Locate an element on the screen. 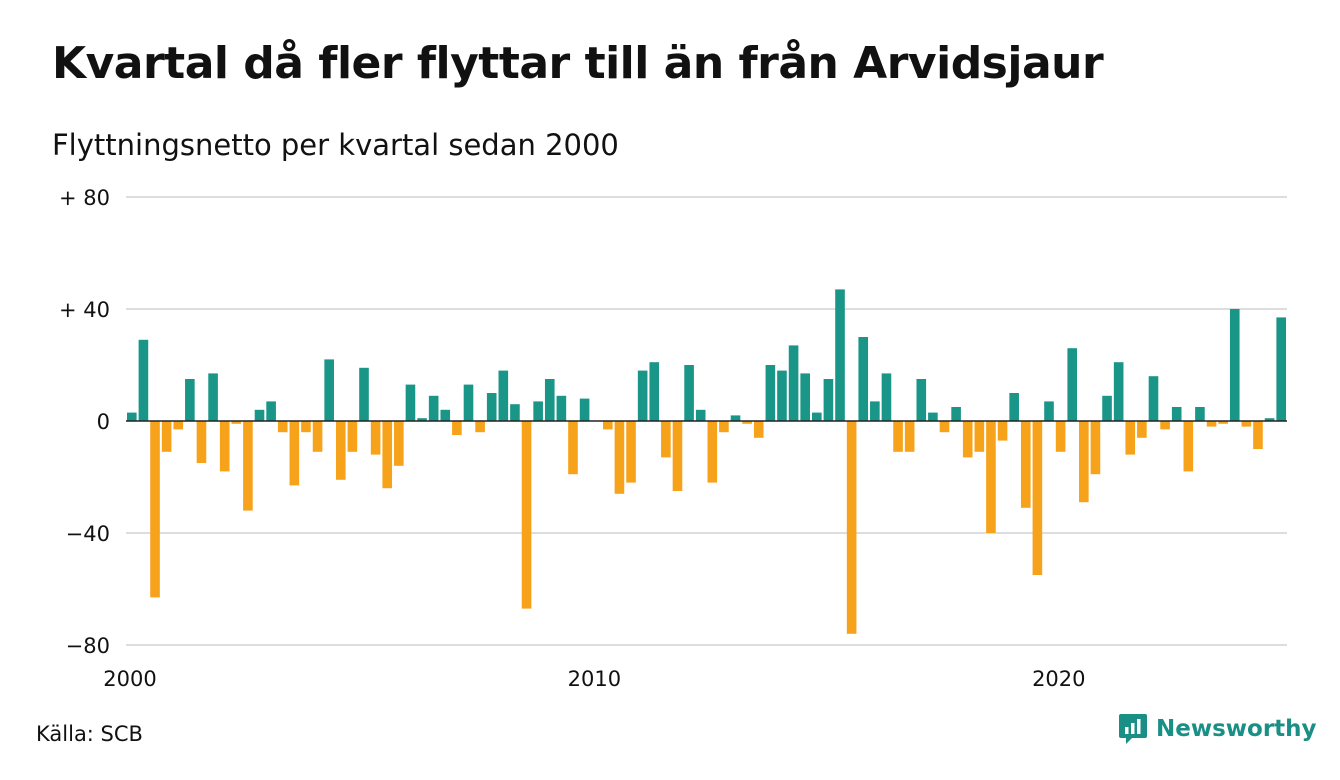 This screenshot has width=1340, height=780. x-tick-label: 2010 is located at coordinates (594, 679).